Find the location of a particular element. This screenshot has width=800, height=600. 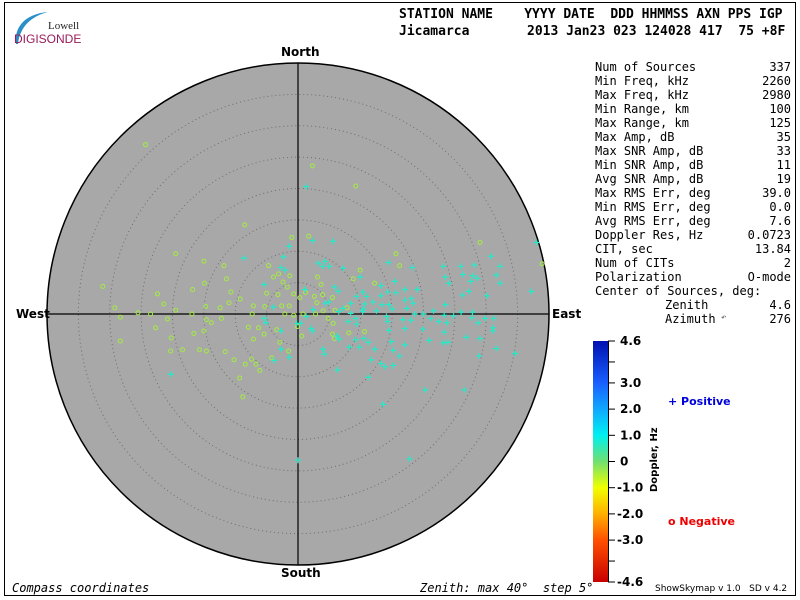

colorbar-tick-label: 4.6 is located at coordinates (630, 341).